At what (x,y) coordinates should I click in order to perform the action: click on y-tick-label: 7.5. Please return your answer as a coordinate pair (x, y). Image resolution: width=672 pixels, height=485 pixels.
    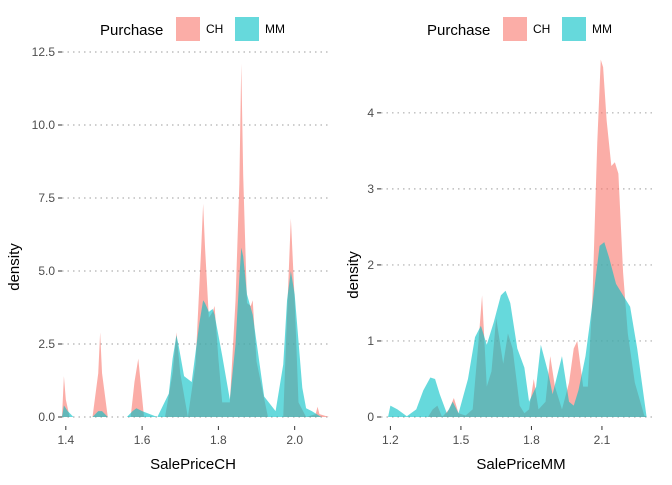
    Looking at the image, I should click on (46, 198).